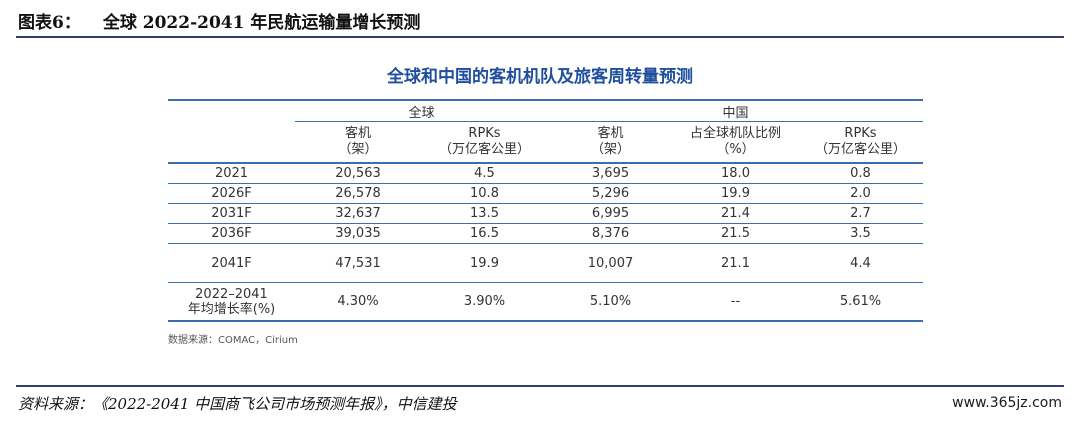 The image size is (1080, 421). What do you see at coordinates (421, 110) in the screenshot?
I see `group-global: 全球` at bounding box center [421, 110].